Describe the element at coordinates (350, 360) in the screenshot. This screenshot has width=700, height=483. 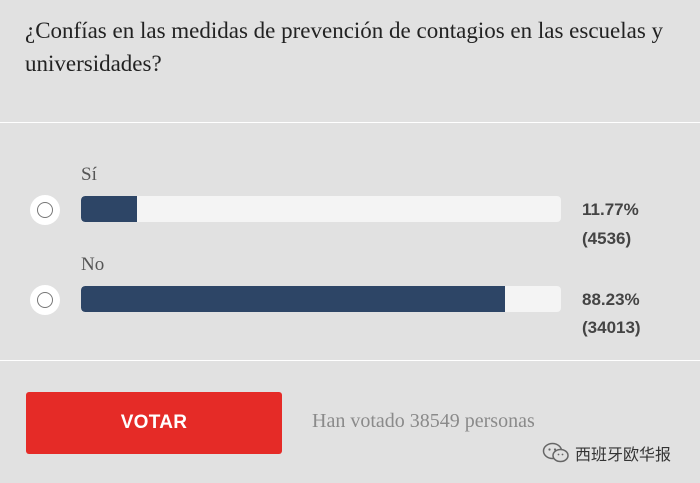
I see `bottom-divider` at that location.